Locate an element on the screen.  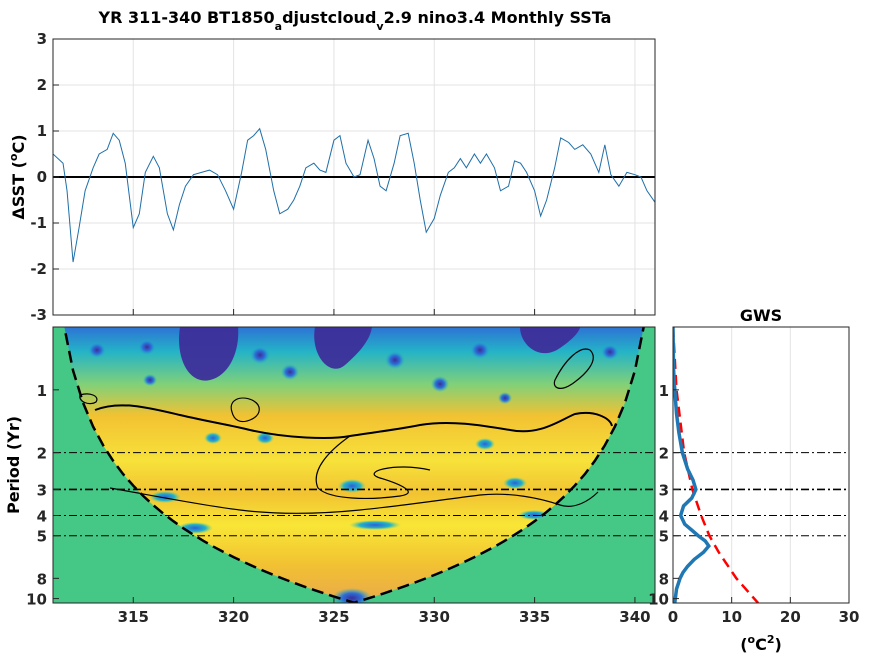
gws-x-label: (oC2) is located at coordinates (761, 643).